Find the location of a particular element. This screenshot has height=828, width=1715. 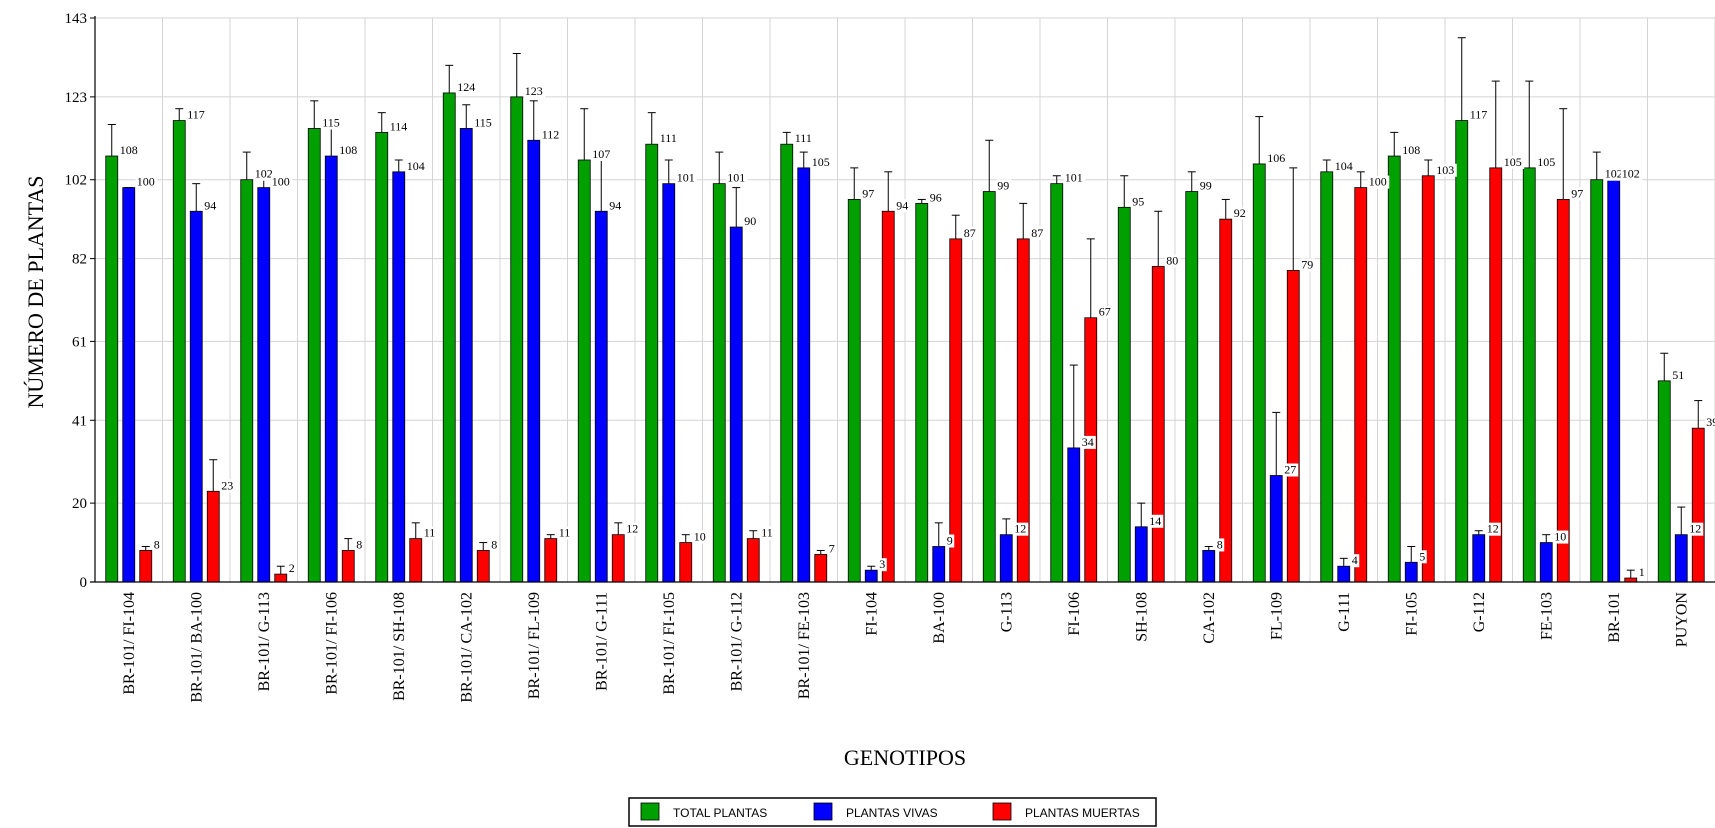

legend-label: PLANTAS VIVAS is located at coordinates (892, 813).